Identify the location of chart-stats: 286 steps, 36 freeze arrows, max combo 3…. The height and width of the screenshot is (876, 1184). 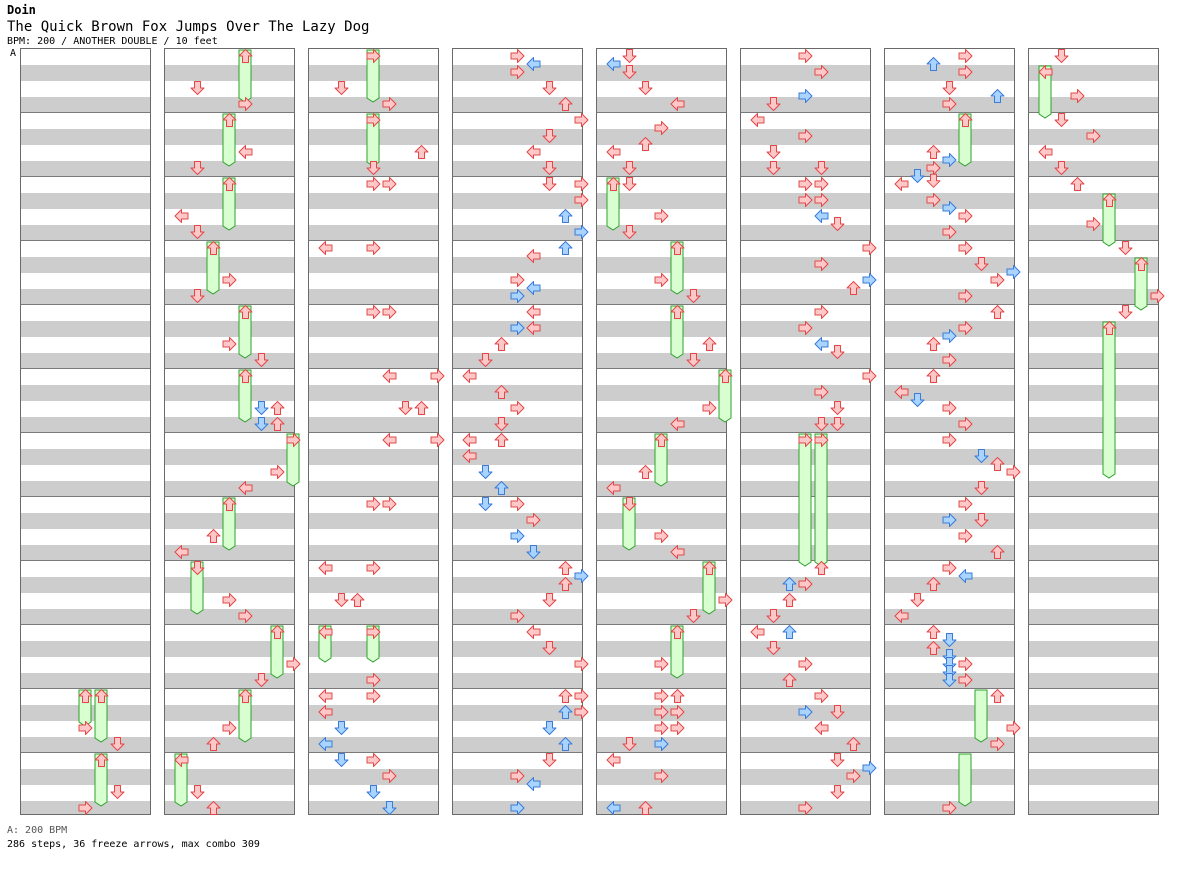
(133, 844).